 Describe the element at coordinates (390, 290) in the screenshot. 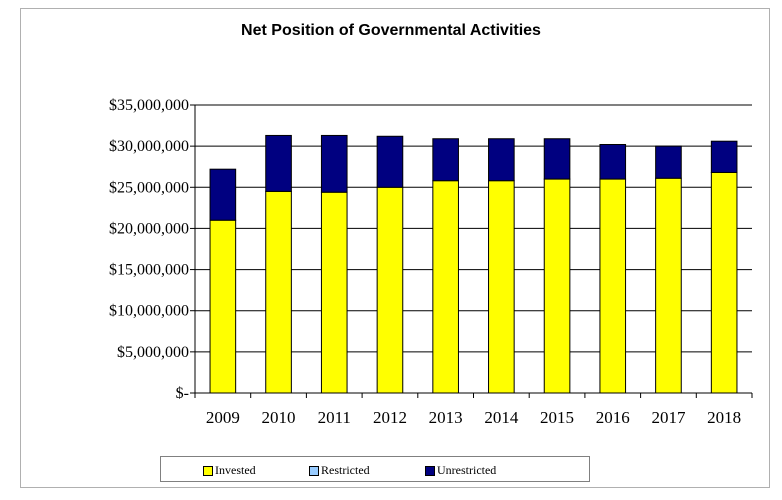

I see `bar-invested-2012` at that location.